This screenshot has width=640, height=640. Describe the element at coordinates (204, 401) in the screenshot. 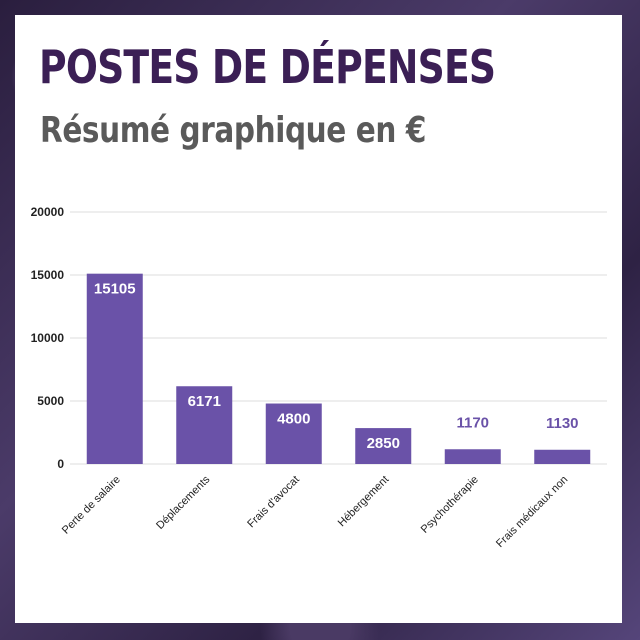

I see `data-label: 6171` at that location.